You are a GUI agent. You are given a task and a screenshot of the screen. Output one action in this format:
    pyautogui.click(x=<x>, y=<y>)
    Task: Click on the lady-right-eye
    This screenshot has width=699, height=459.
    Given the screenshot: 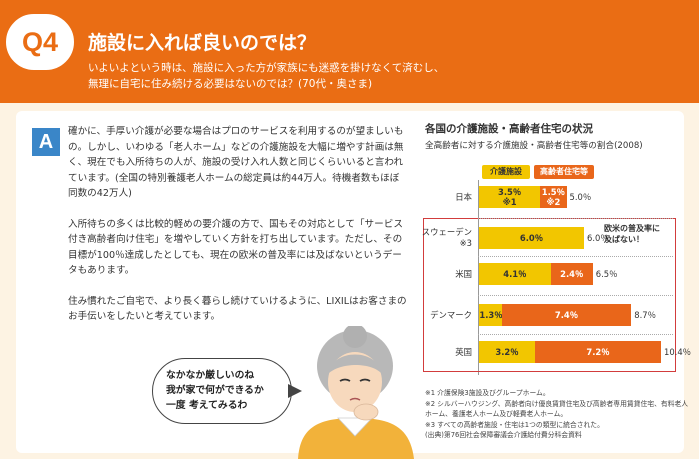 What is the action you would take?
    pyautogui.click(x=365, y=380)
    